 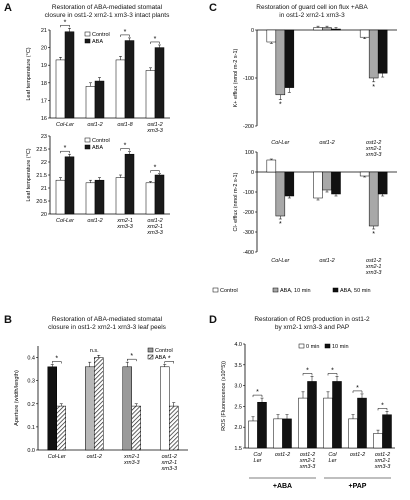 I want to click on y-tick-label: 3.0, so click(x=238, y=387).